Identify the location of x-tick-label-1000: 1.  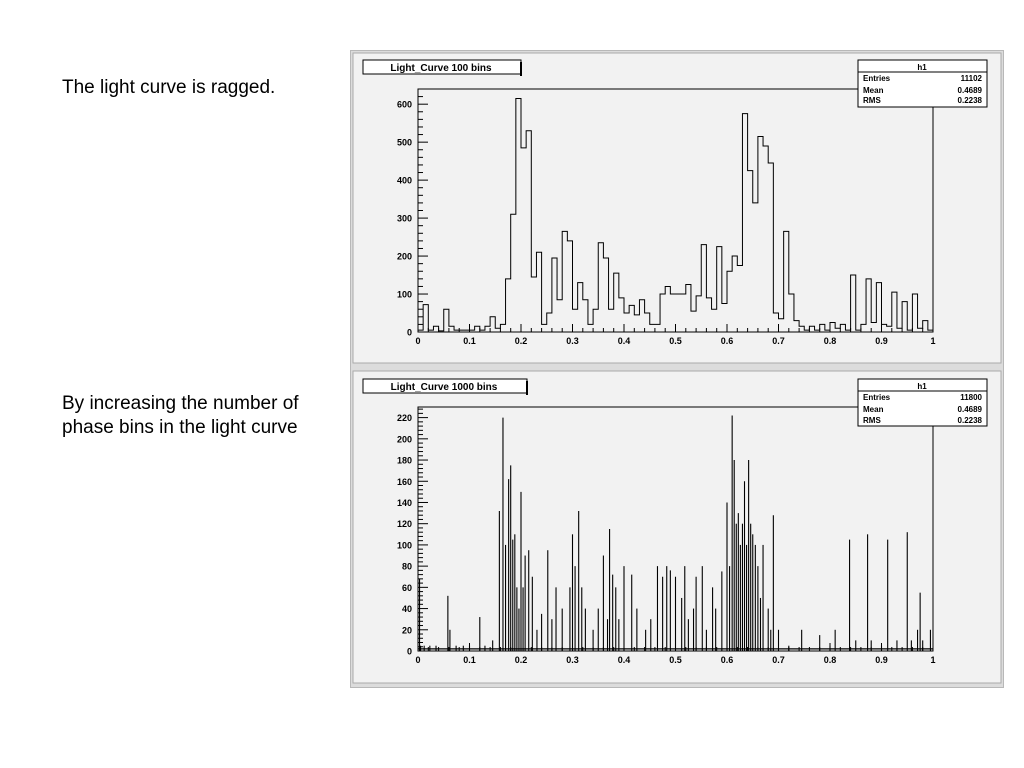
(932, 660).